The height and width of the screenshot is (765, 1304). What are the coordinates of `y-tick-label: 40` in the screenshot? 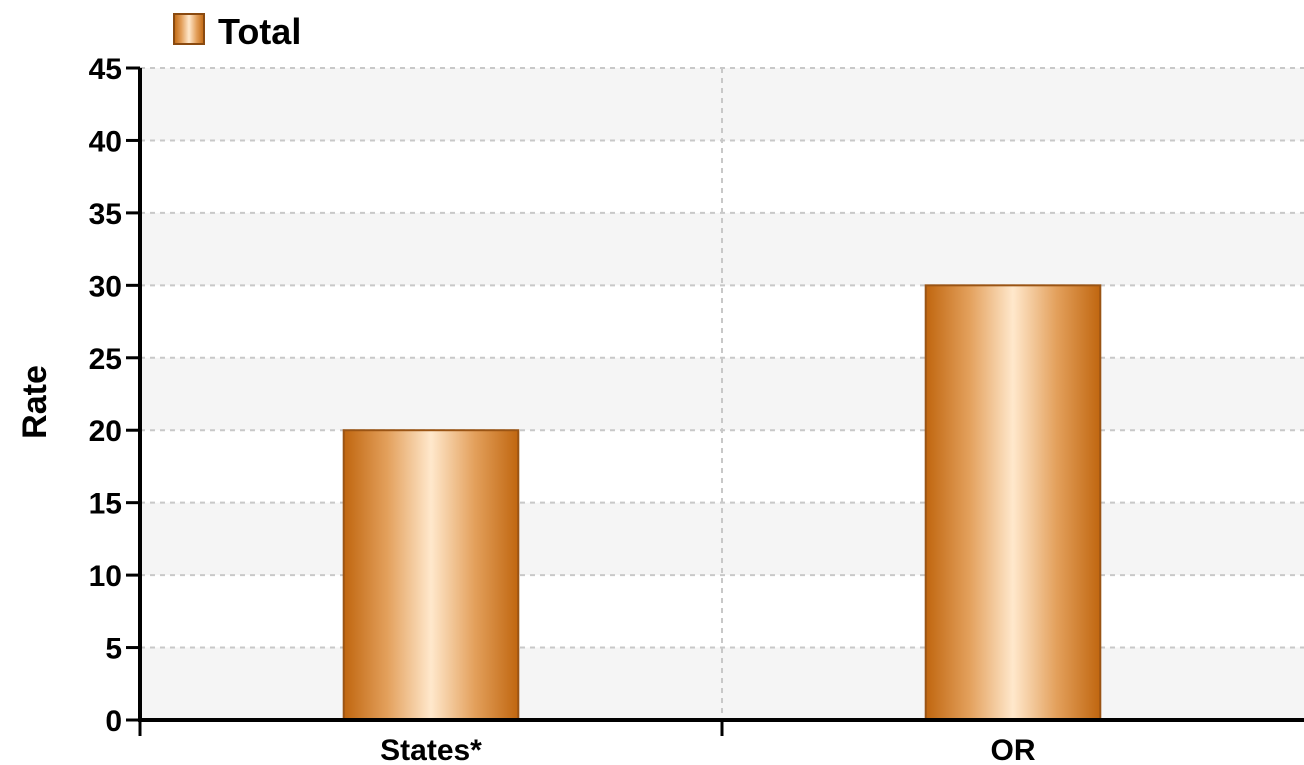 It's located at (105, 141).